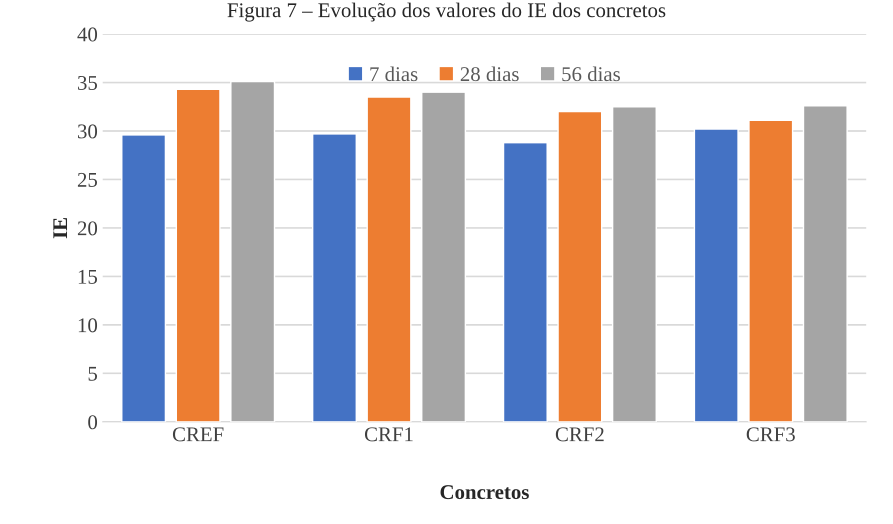 Image resolution: width=893 pixels, height=524 pixels. Describe the element at coordinates (88, 325) in the screenshot. I see `y-tick-label: 10` at that location.